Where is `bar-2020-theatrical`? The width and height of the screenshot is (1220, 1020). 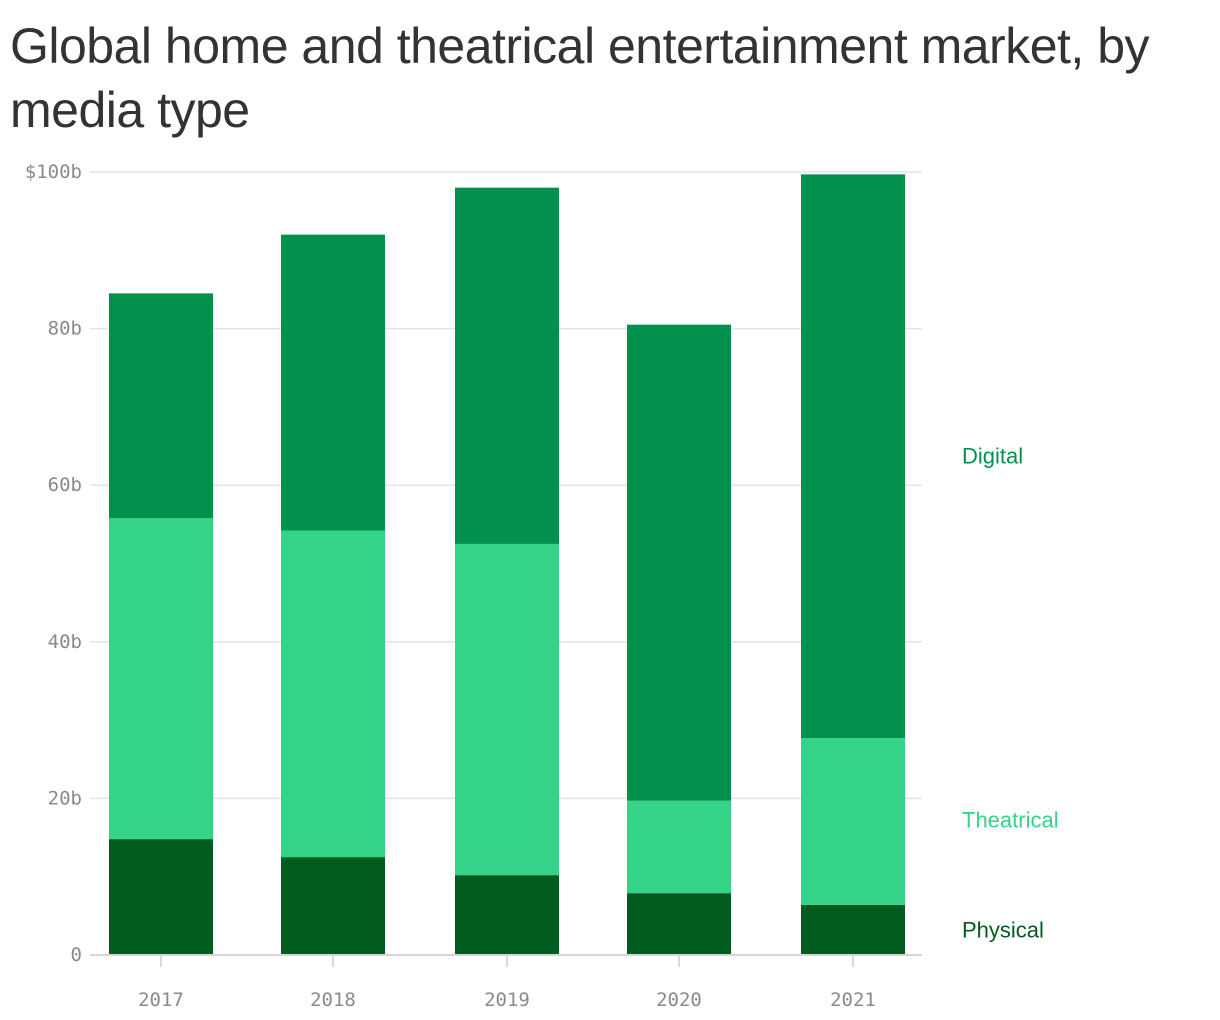
bar-2020-theatrical is located at coordinates (679, 847).